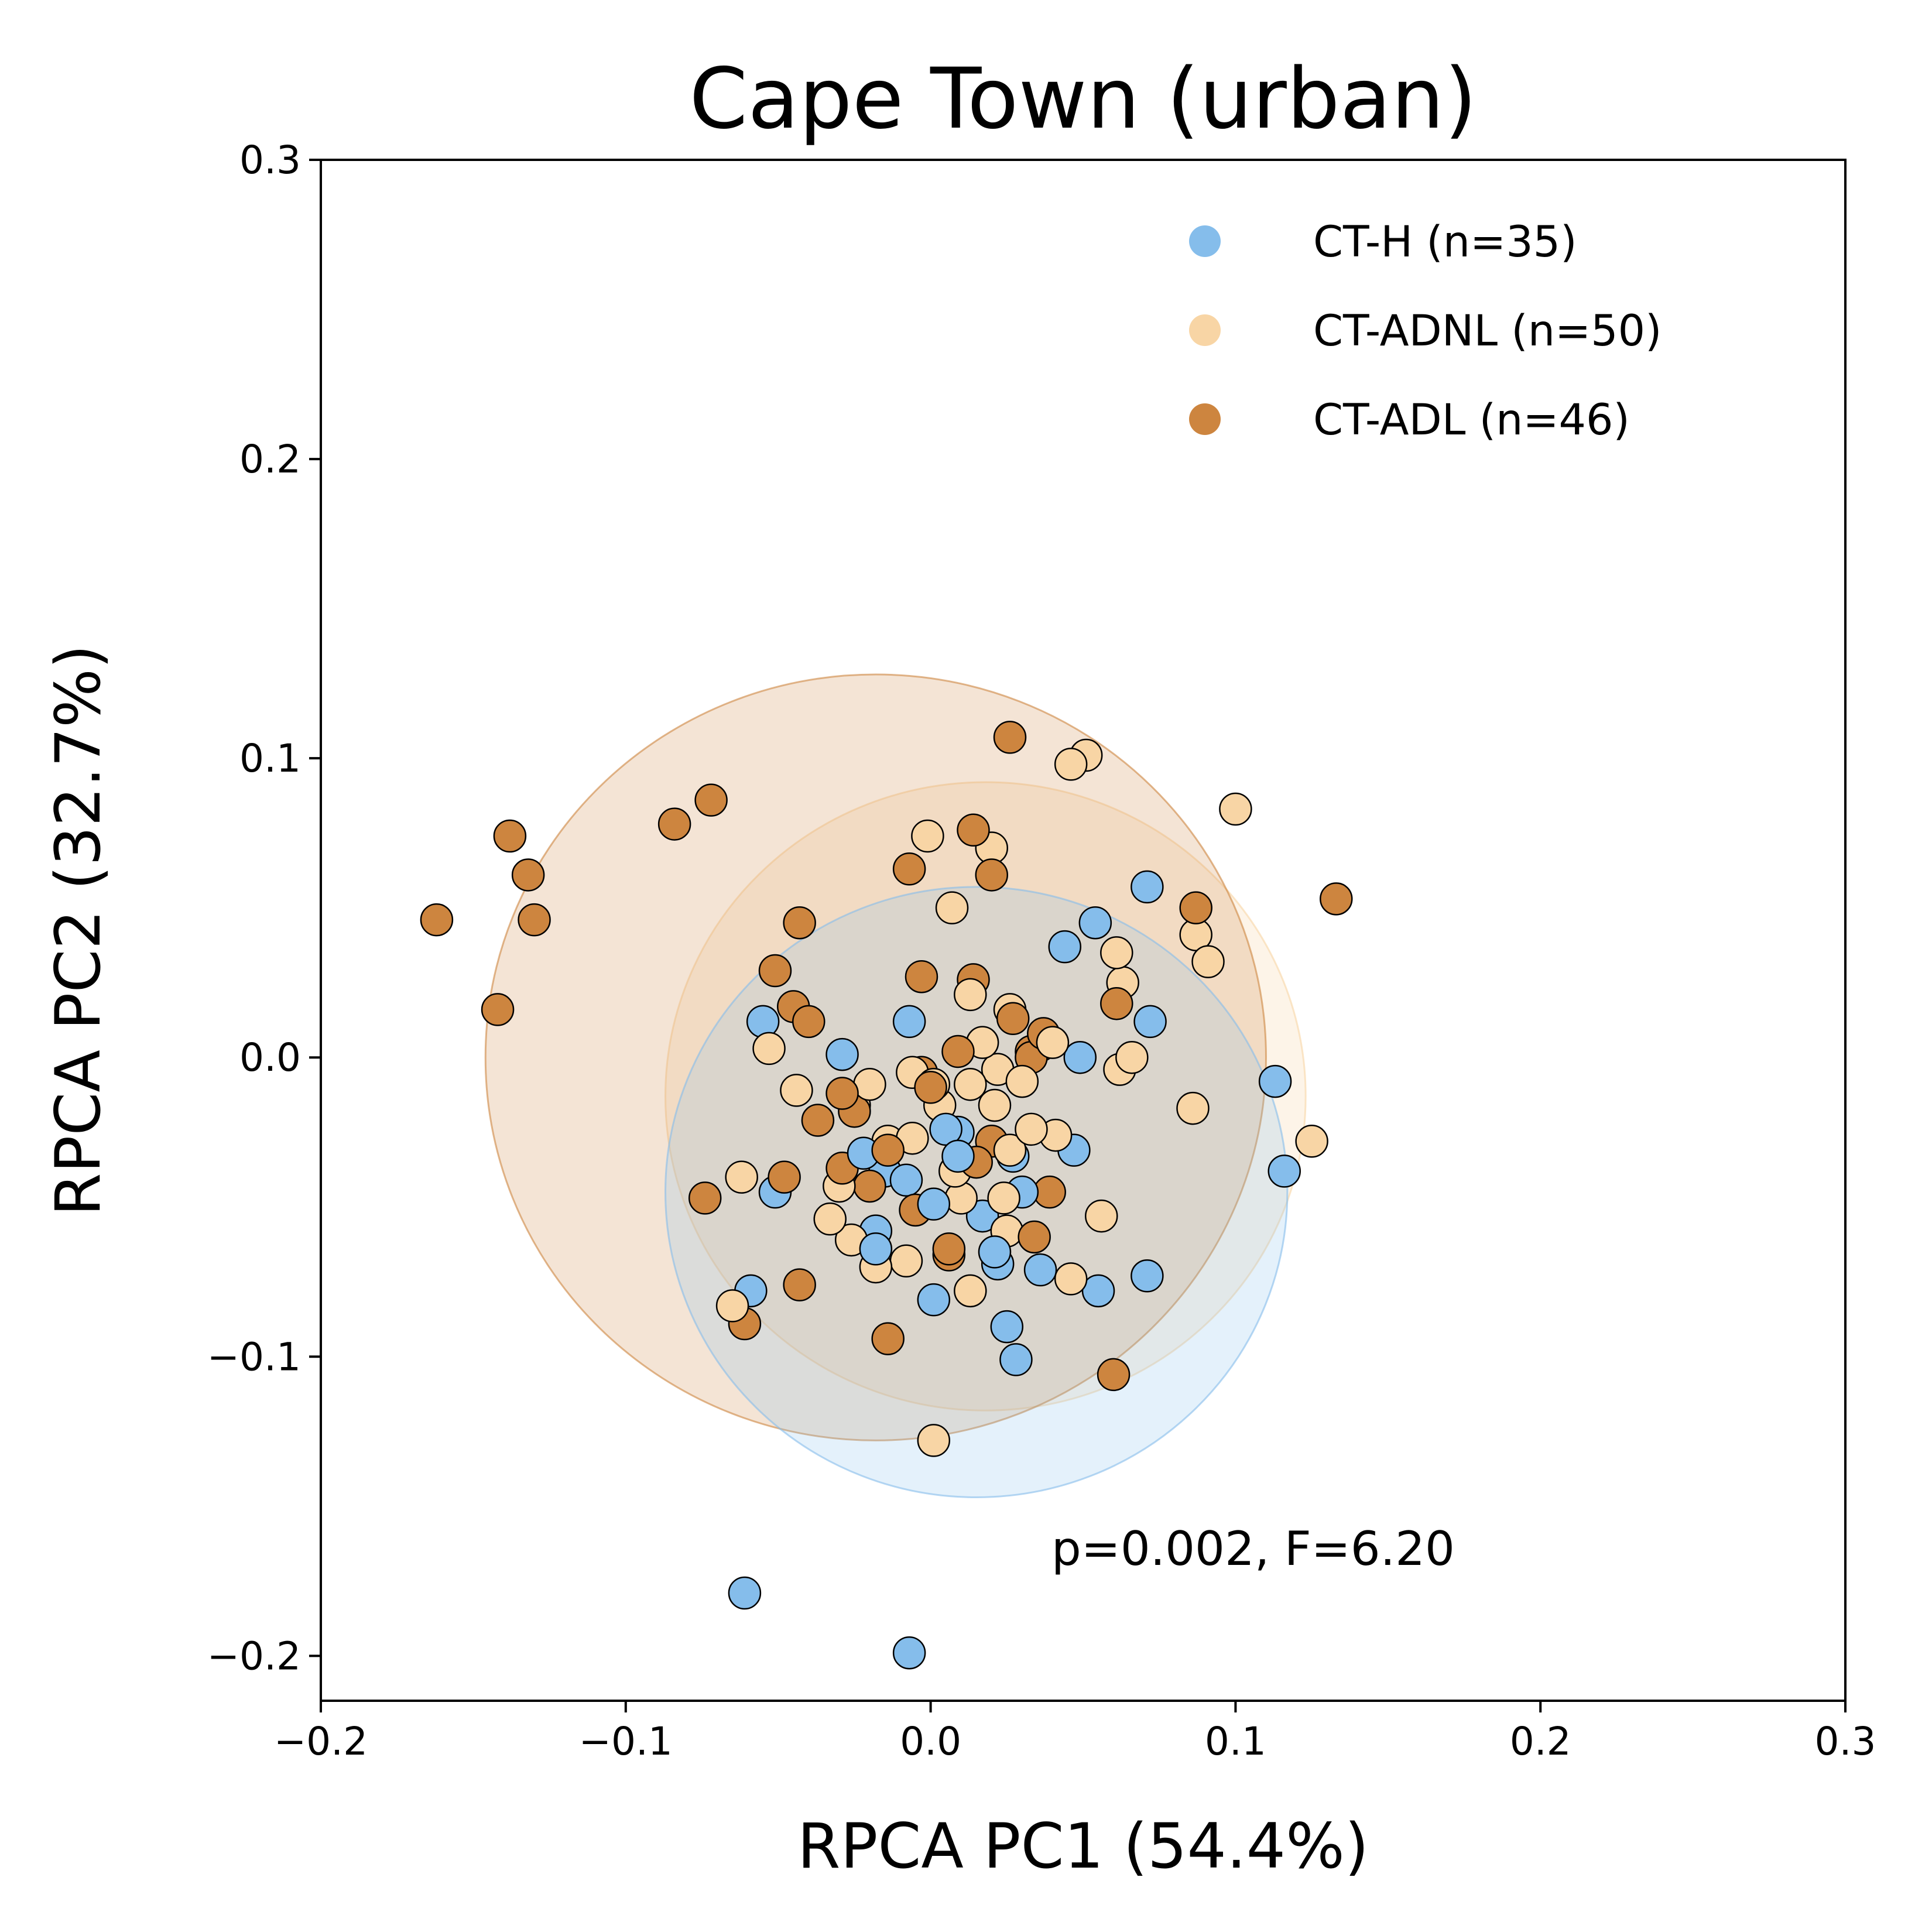 The image size is (1932, 1932). Describe the element at coordinates (626, 1741) in the screenshot. I see `x-tick-label: −0.1` at that location.